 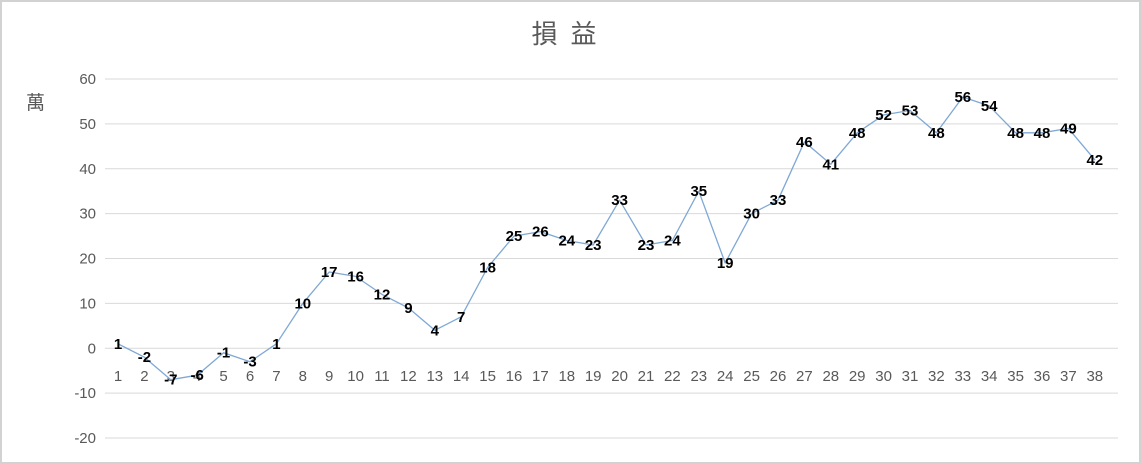 What do you see at coordinates (1094, 160) in the screenshot?
I see `data-label: 42` at bounding box center [1094, 160].